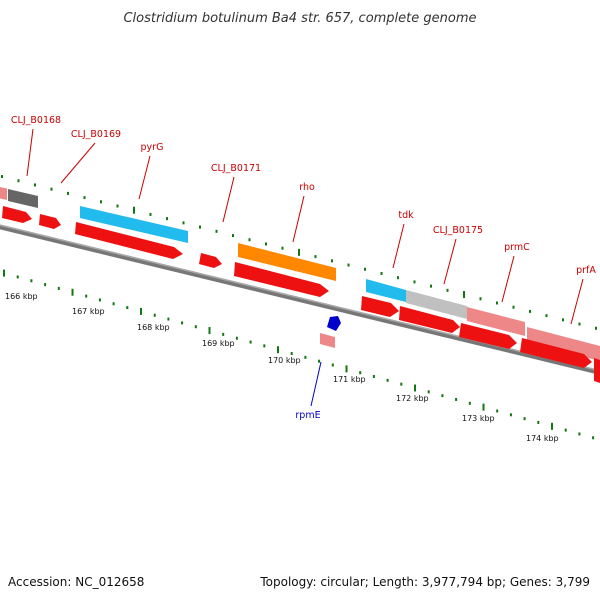 The height and width of the screenshot is (605, 600). I want to click on feature-outer-pink-prmc, so click(496, 321).